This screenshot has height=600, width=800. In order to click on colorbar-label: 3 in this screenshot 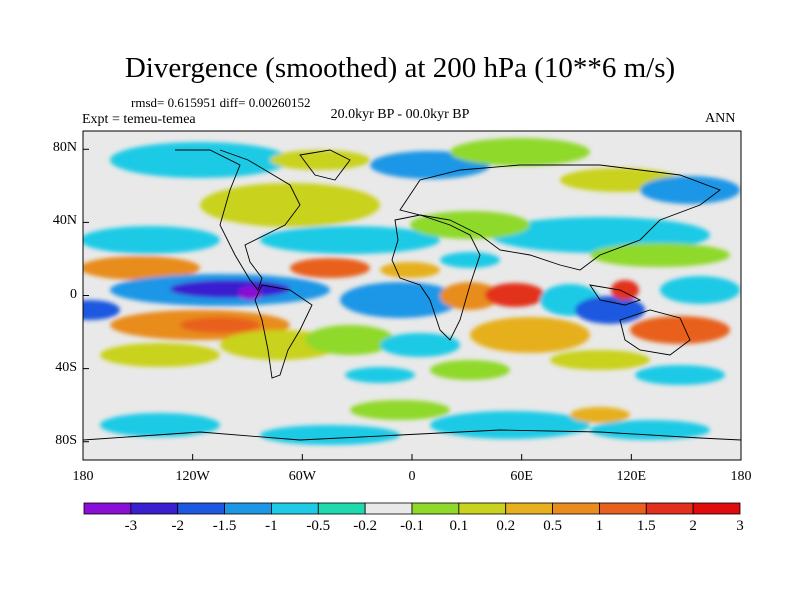, I will do `click(740, 526)`.